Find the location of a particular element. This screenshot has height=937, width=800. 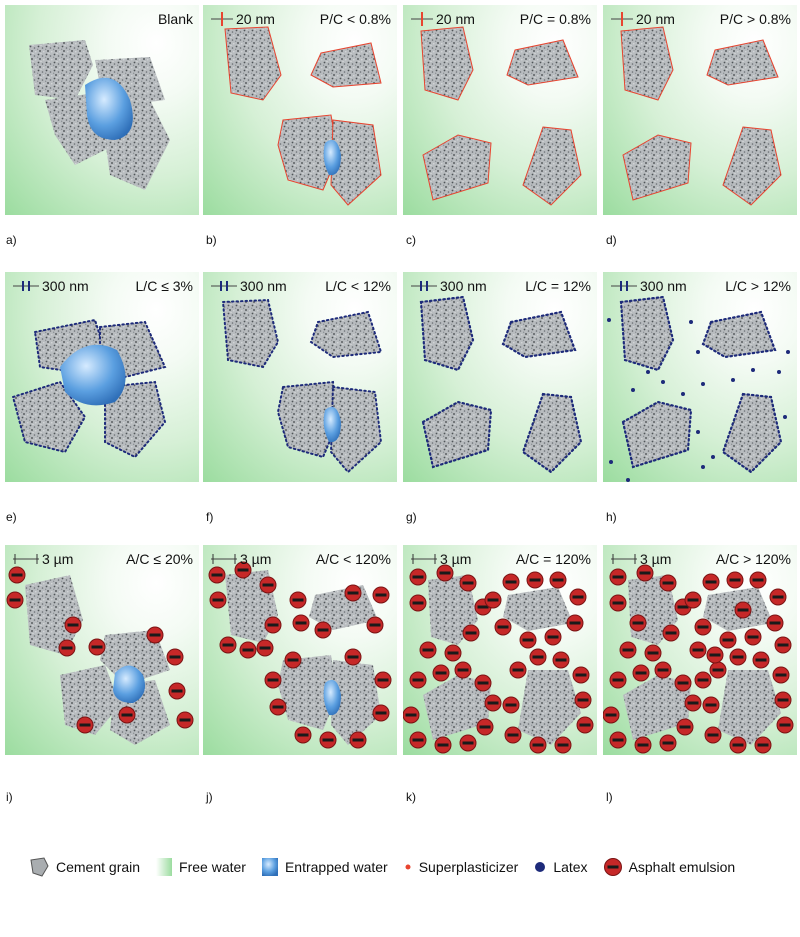

latex-icon is located at coordinates (540, 867).